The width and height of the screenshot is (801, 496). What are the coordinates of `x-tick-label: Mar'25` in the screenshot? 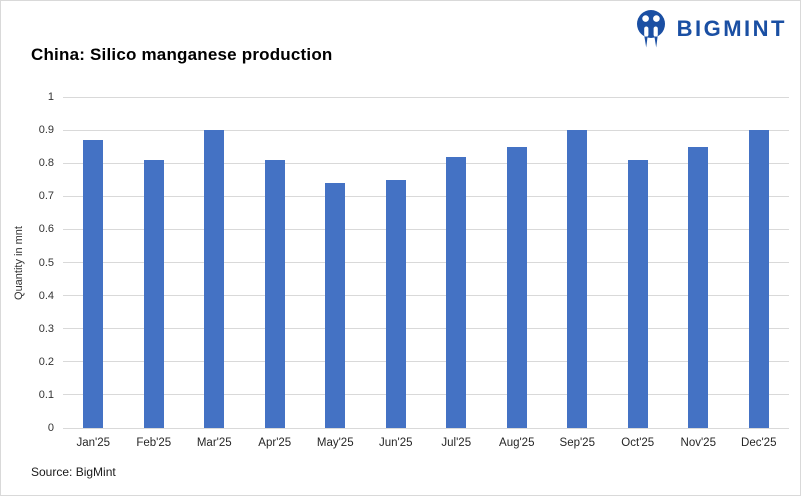 It's located at (214, 443).